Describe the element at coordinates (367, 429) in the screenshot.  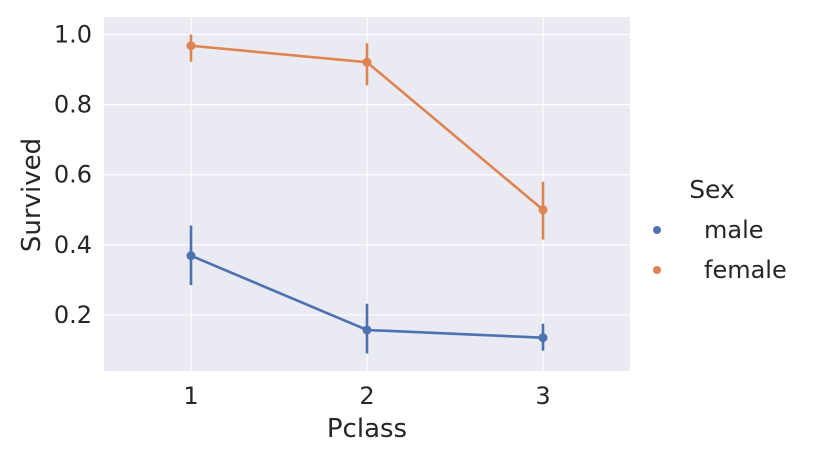
I see `x-axis-label: Pclass` at that location.